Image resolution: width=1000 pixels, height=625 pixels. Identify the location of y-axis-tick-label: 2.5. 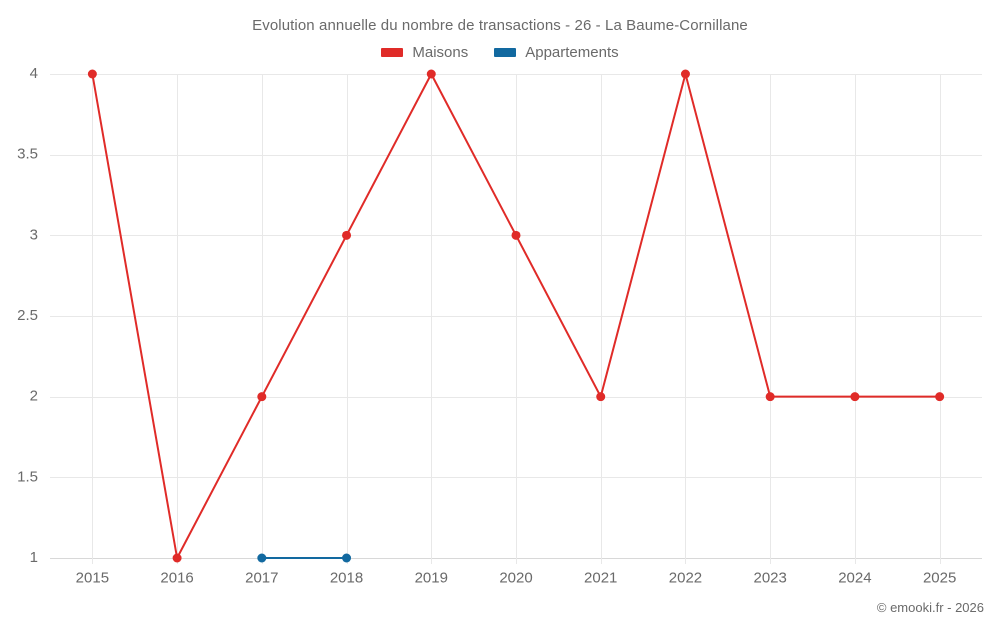
(27, 315).